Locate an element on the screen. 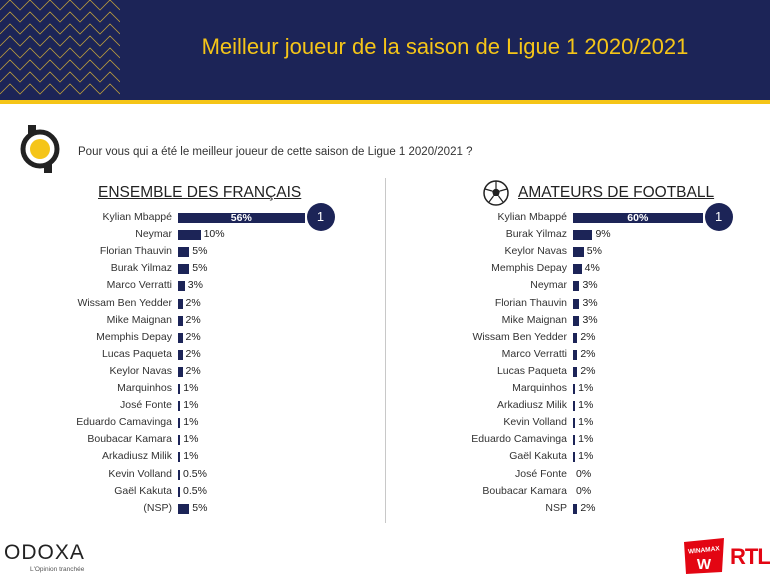 The height and width of the screenshot is (580, 770). header-accent-line is located at coordinates (385, 102).